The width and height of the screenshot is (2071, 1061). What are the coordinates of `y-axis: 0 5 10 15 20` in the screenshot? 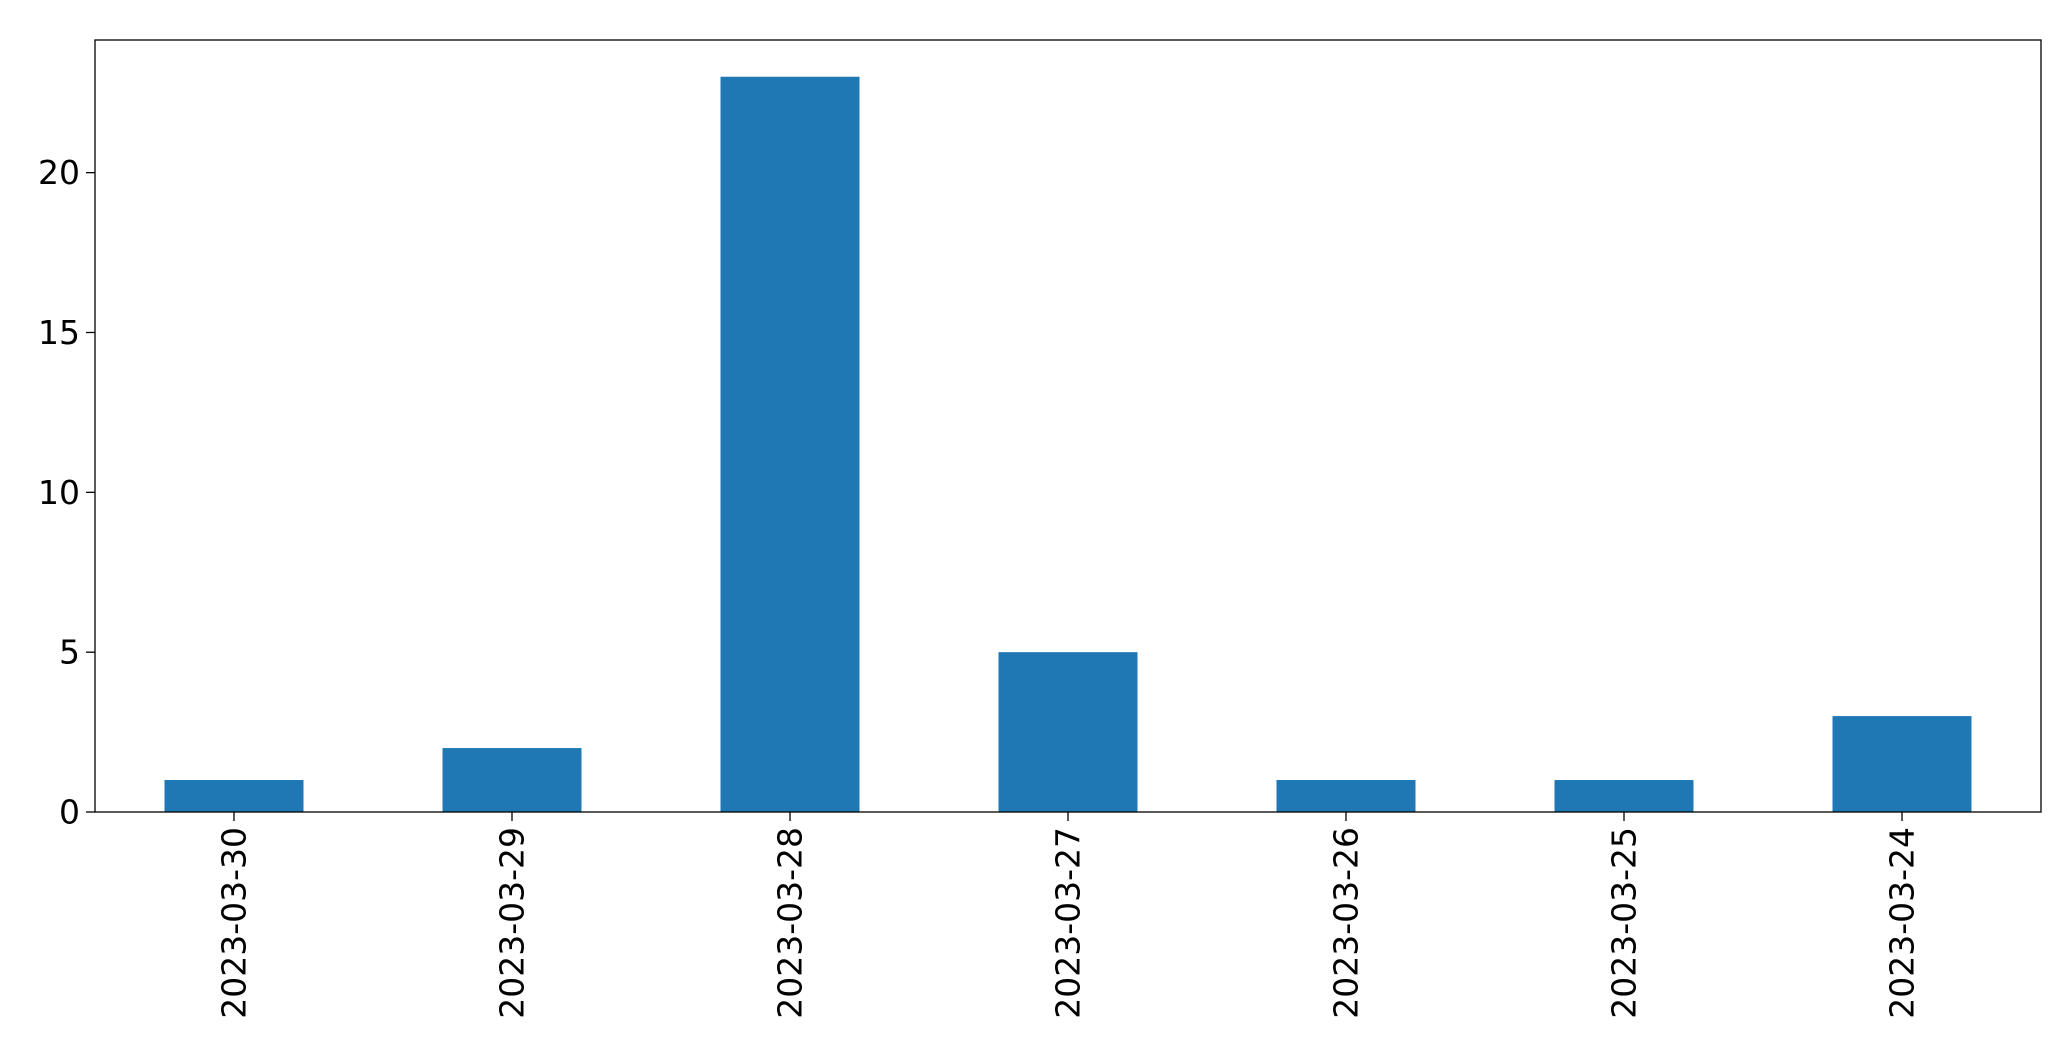 It's located at (66, 492).